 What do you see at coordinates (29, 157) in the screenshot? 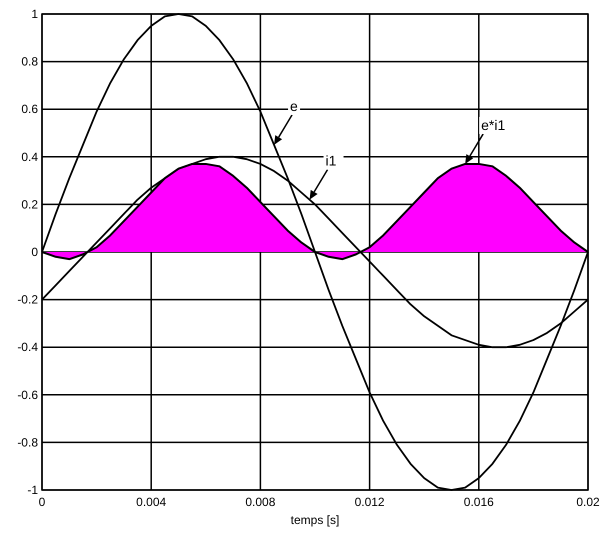
I see `y-tick-label: 0.4` at bounding box center [29, 157].